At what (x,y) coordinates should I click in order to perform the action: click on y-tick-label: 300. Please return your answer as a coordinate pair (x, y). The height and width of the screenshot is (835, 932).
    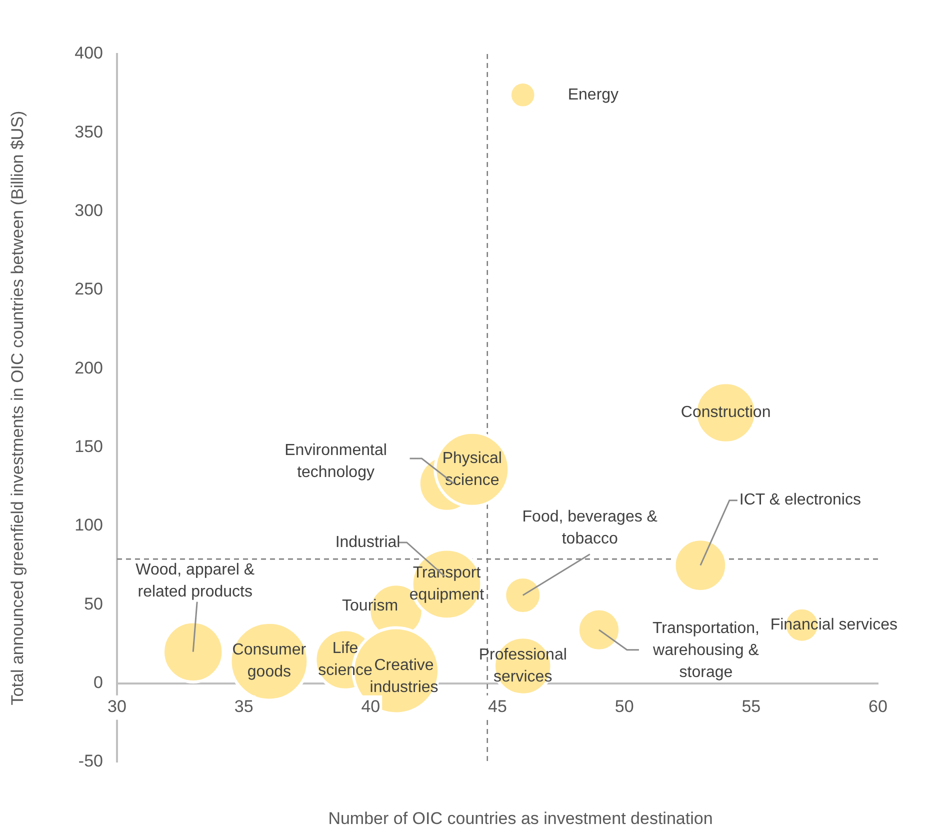
    Looking at the image, I should click on (88, 210).